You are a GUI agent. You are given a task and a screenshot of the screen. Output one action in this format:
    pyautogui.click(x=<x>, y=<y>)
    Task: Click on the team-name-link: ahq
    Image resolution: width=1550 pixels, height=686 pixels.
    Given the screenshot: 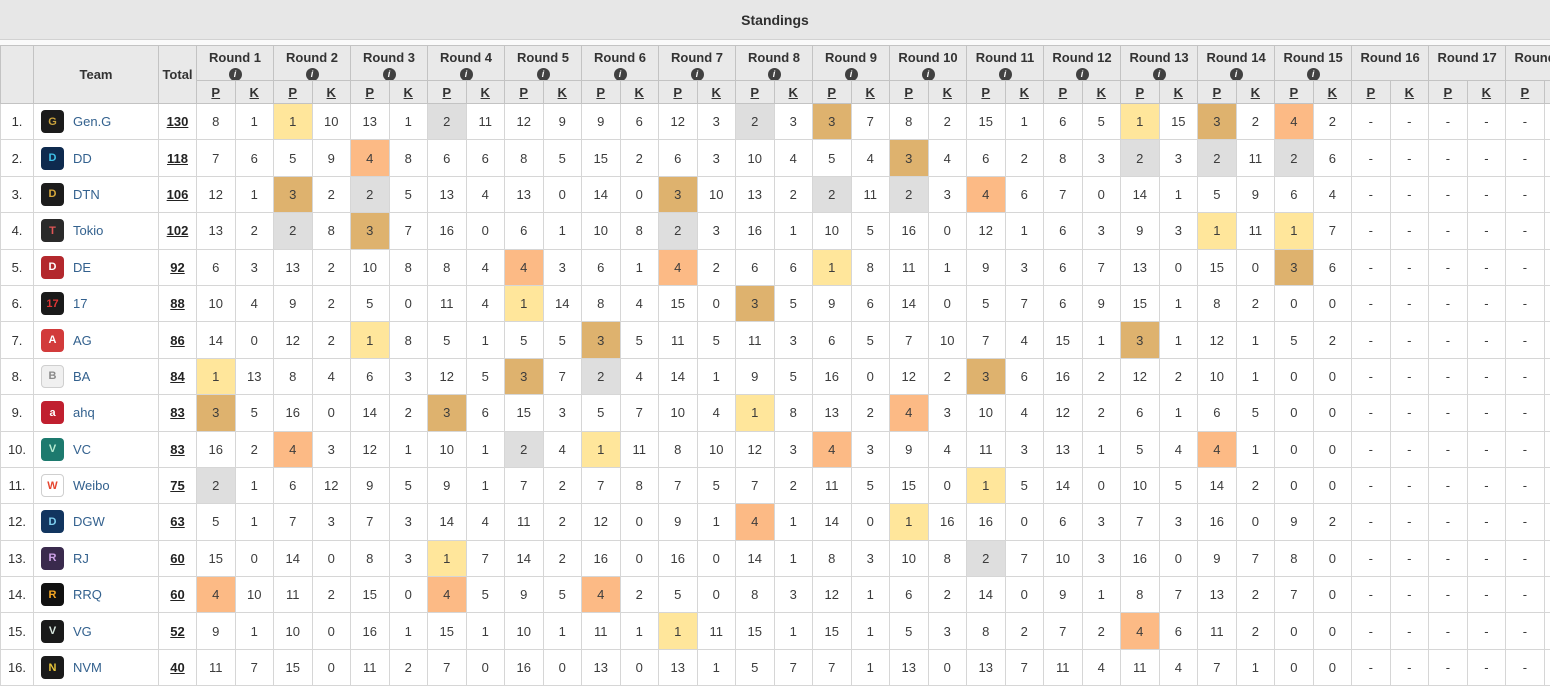 What is the action you would take?
    pyautogui.click(x=84, y=413)
    